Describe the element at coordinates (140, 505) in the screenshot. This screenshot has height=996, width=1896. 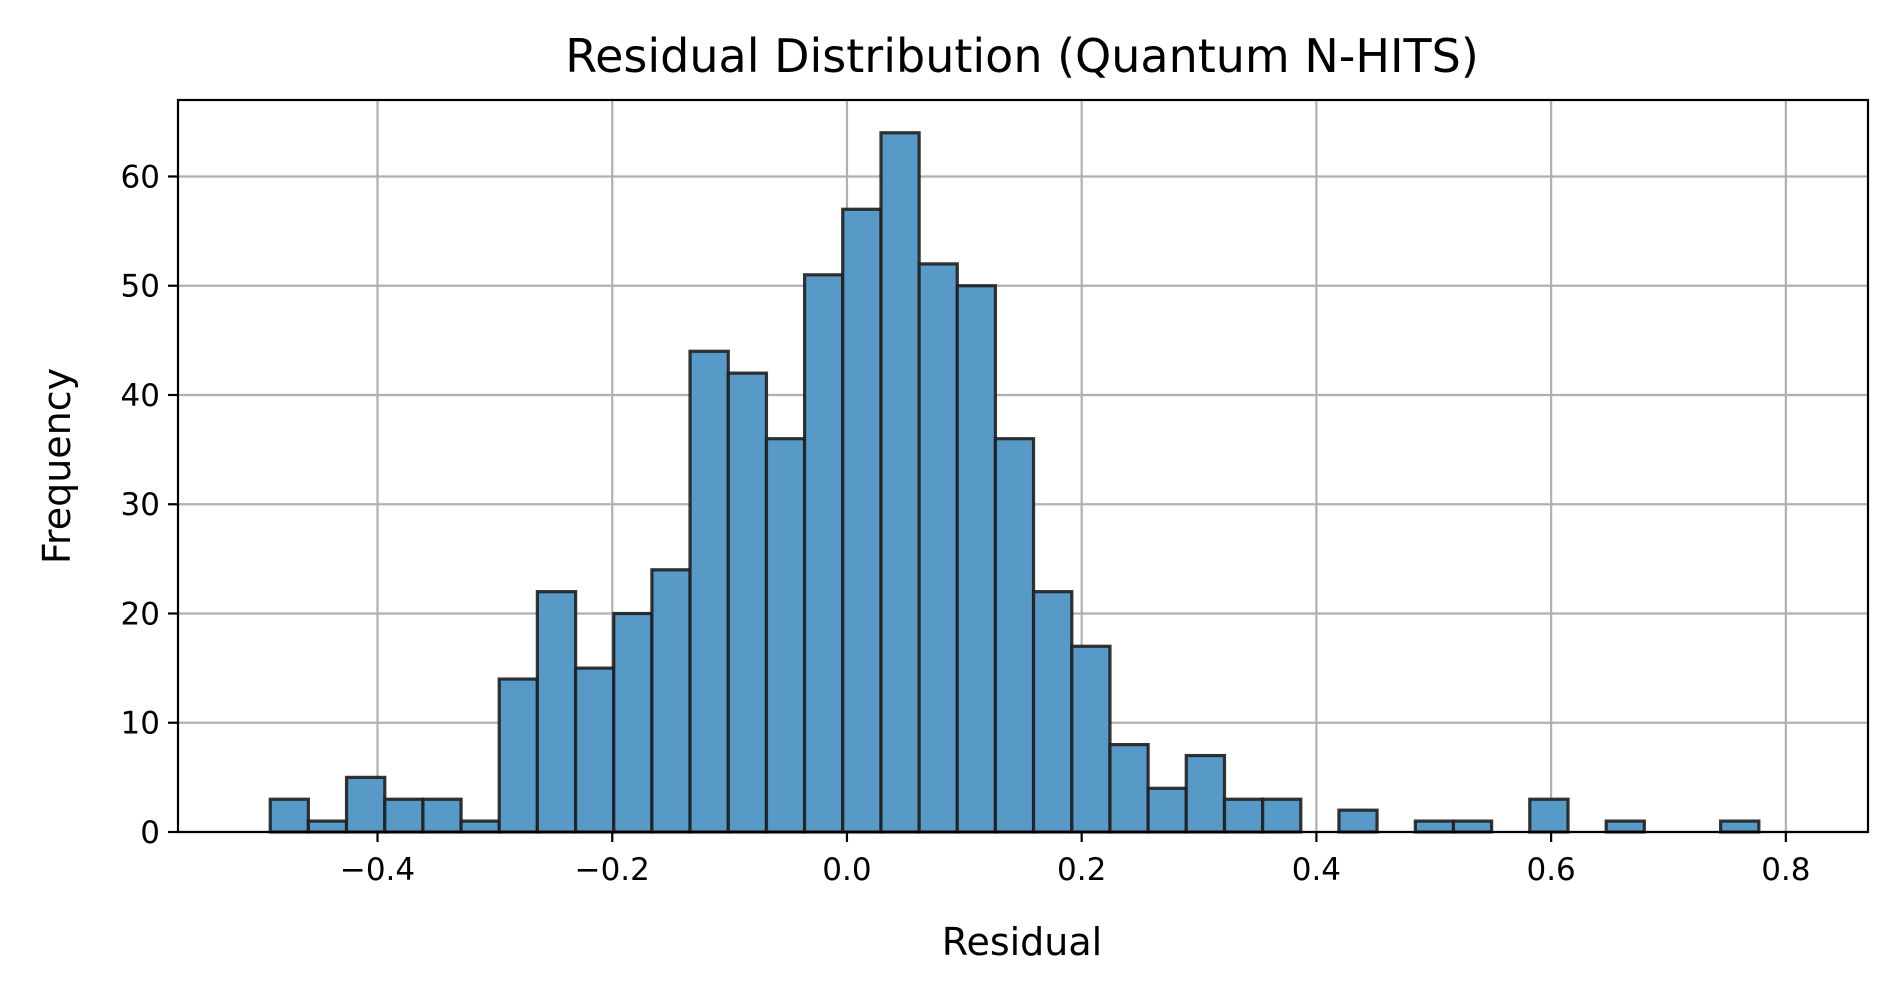
I see `y-tick-label: 30` at that location.